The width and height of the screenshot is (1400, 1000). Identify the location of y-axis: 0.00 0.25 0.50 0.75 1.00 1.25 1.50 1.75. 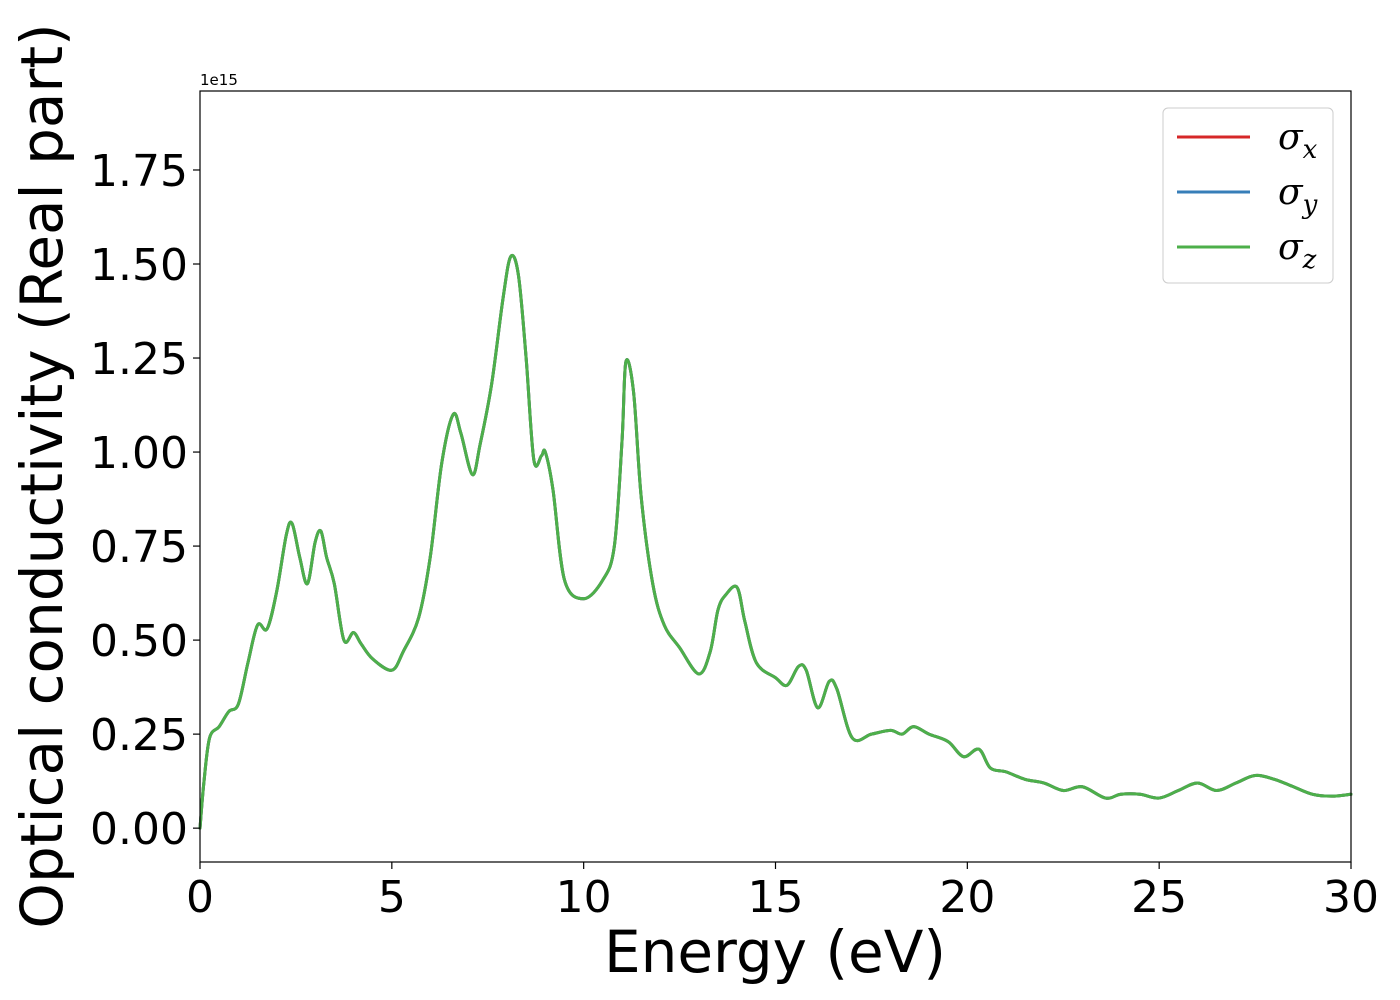
(145, 500).